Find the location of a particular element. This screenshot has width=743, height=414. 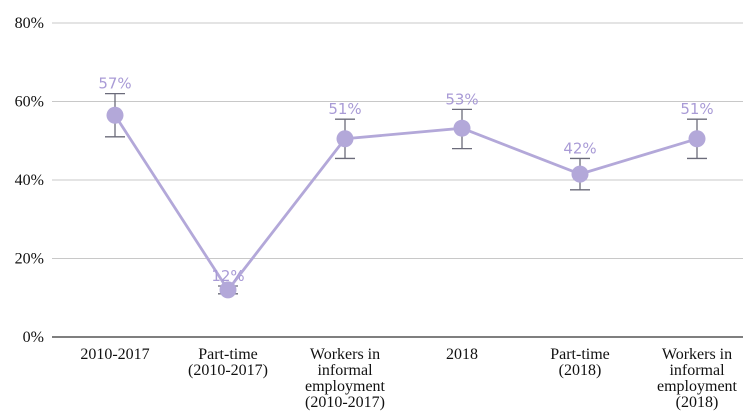

data-label: 53% is located at coordinates (461, 99).